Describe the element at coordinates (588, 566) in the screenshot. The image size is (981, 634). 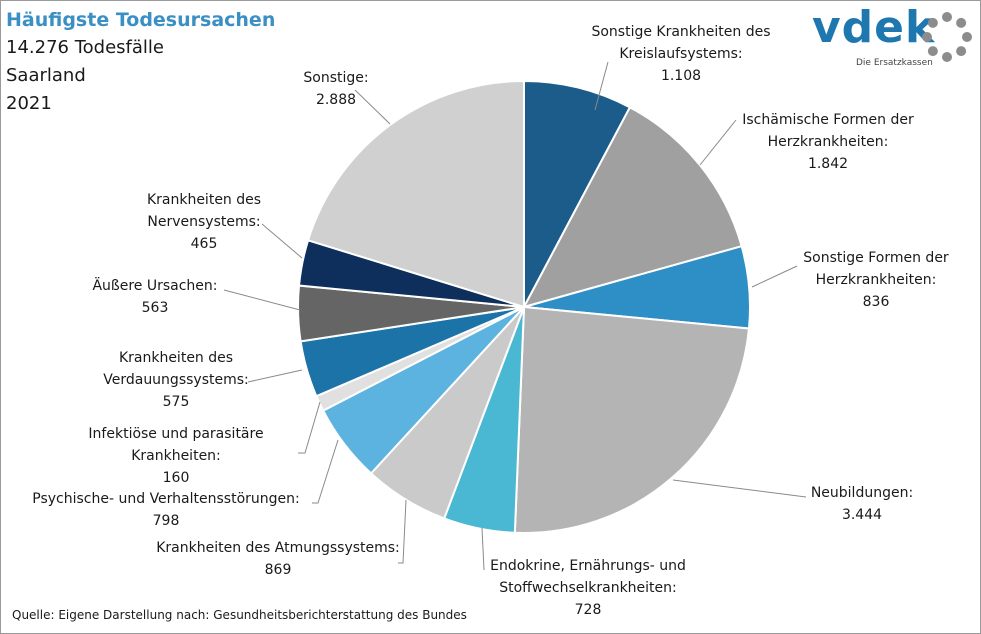
I see `slice-category-label: Endokrine, Ernährungs- und` at that location.